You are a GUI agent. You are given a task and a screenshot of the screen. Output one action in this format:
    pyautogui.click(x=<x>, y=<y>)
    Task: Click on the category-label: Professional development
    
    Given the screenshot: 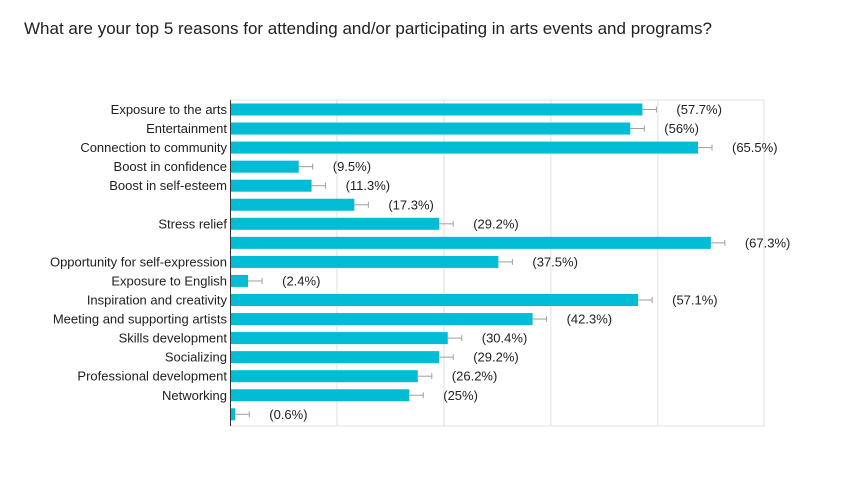 What is the action you would take?
    pyautogui.click(x=152, y=376)
    